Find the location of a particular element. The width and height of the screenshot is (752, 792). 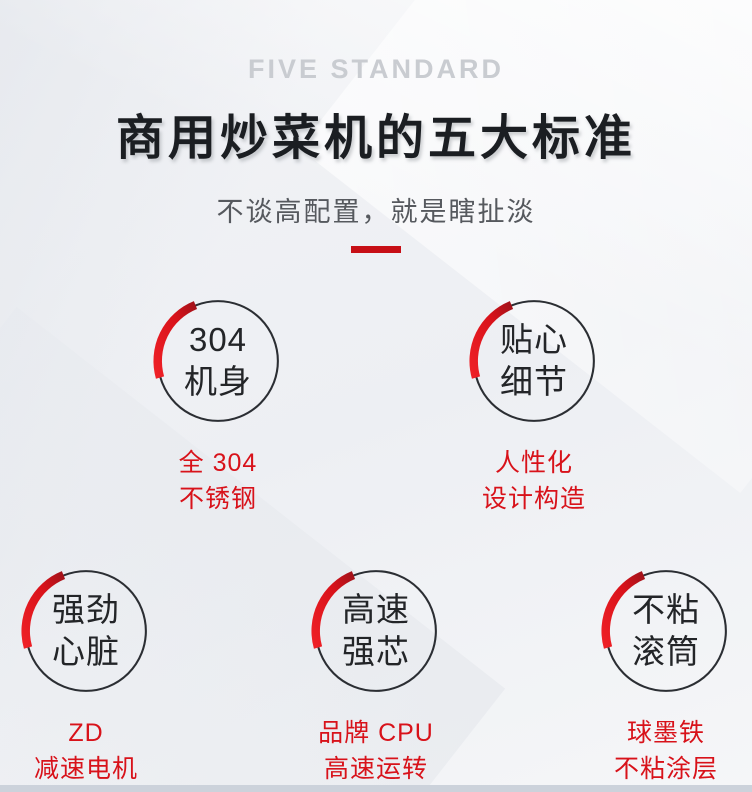

circle-badge: 贴心 细节 is located at coordinates (534, 361).